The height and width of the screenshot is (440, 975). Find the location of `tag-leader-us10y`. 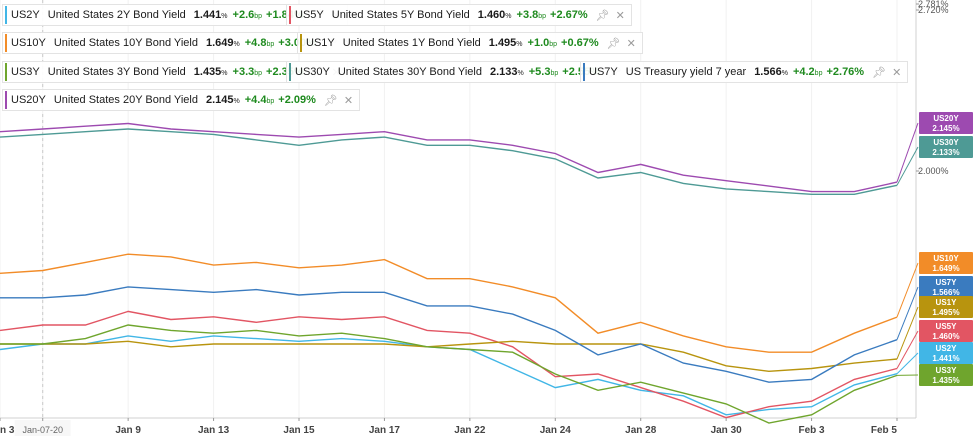

tag-leader-us10y is located at coordinates (907, 290).